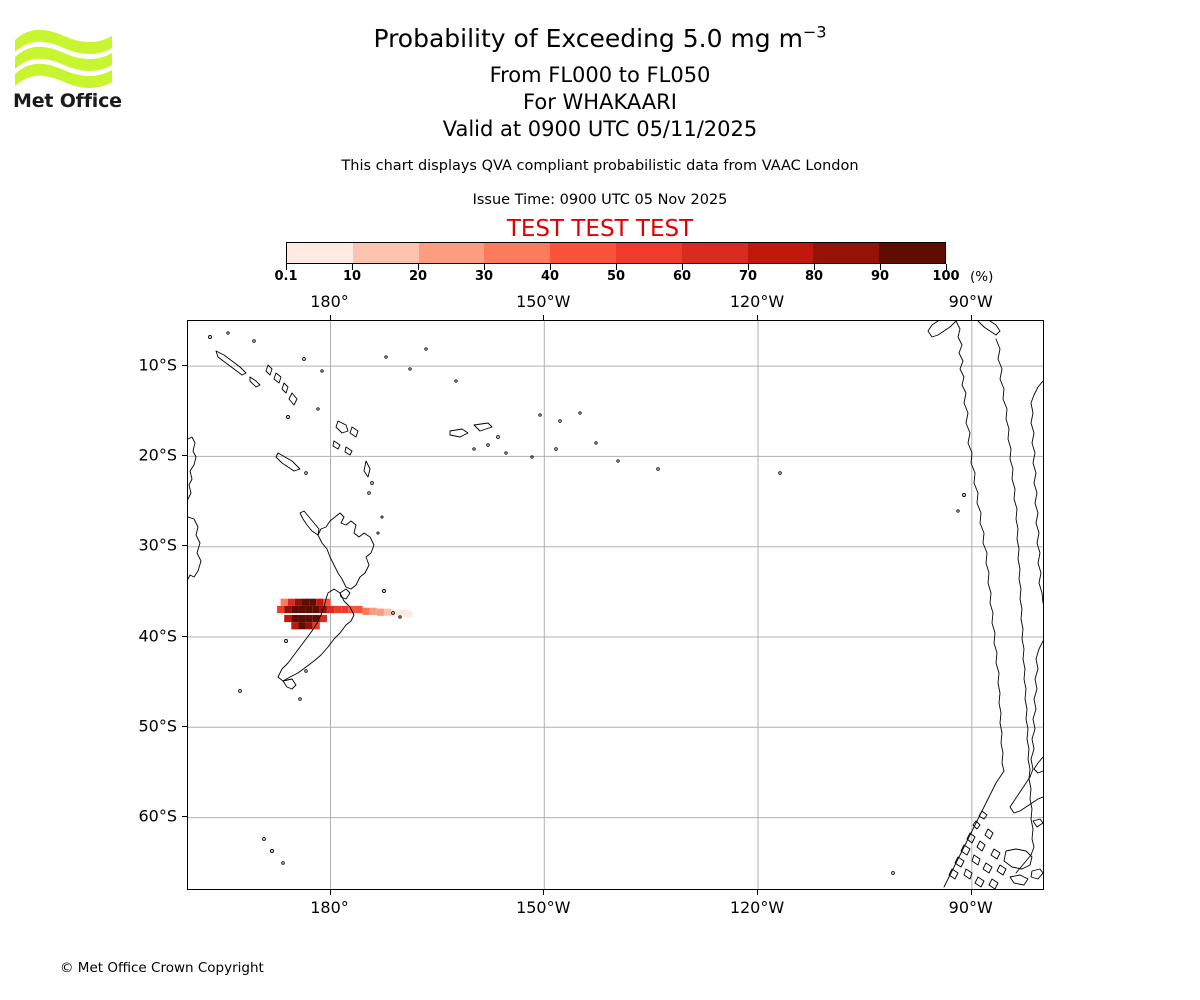 This screenshot has width=1200, height=1000. I want to click on colorbar-tick-label-50: 50, so click(616, 276).